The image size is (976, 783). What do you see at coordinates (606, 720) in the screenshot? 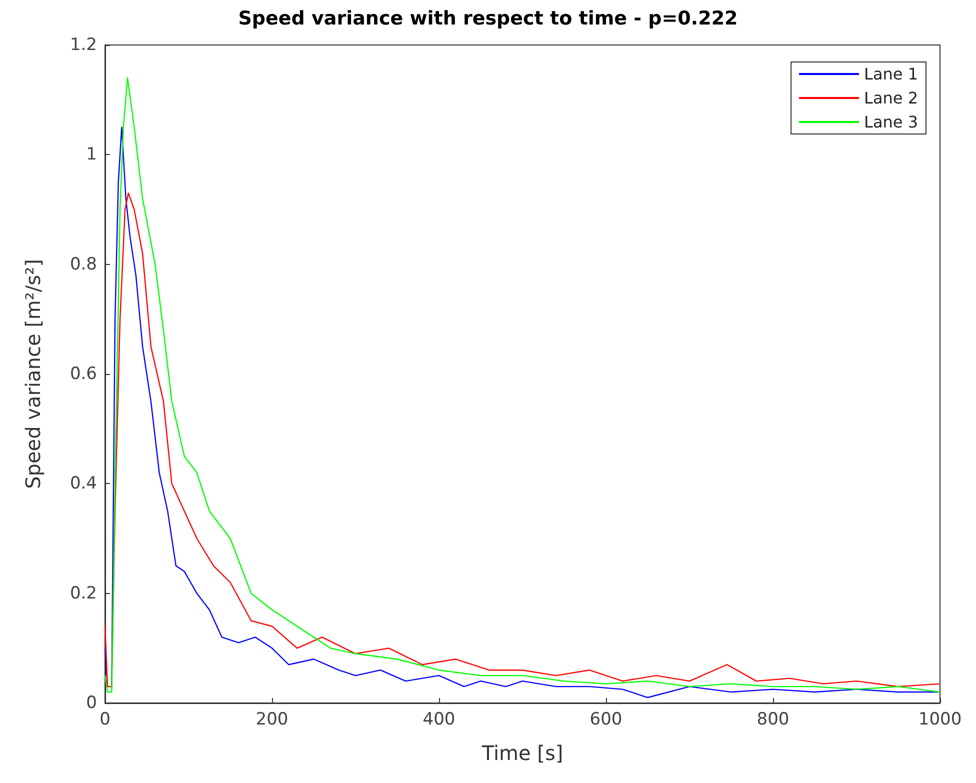
I see `x-tick-label: 600` at bounding box center [606, 720].